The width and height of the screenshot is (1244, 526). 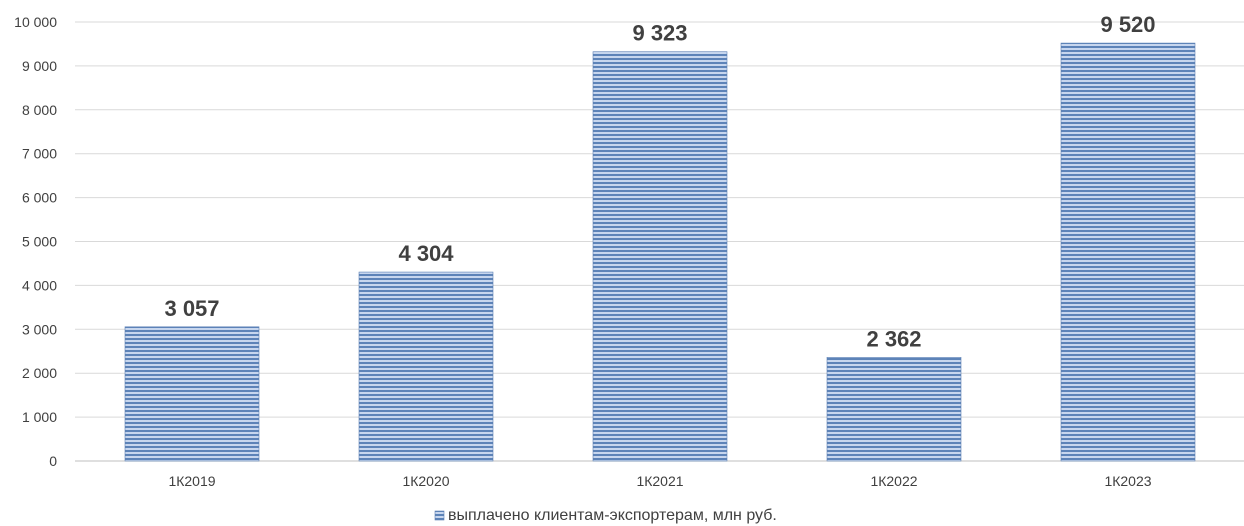 What do you see at coordinates (439, 515) in the screenshot?
I see `legend-swatch` at bounding box center [439, 515].